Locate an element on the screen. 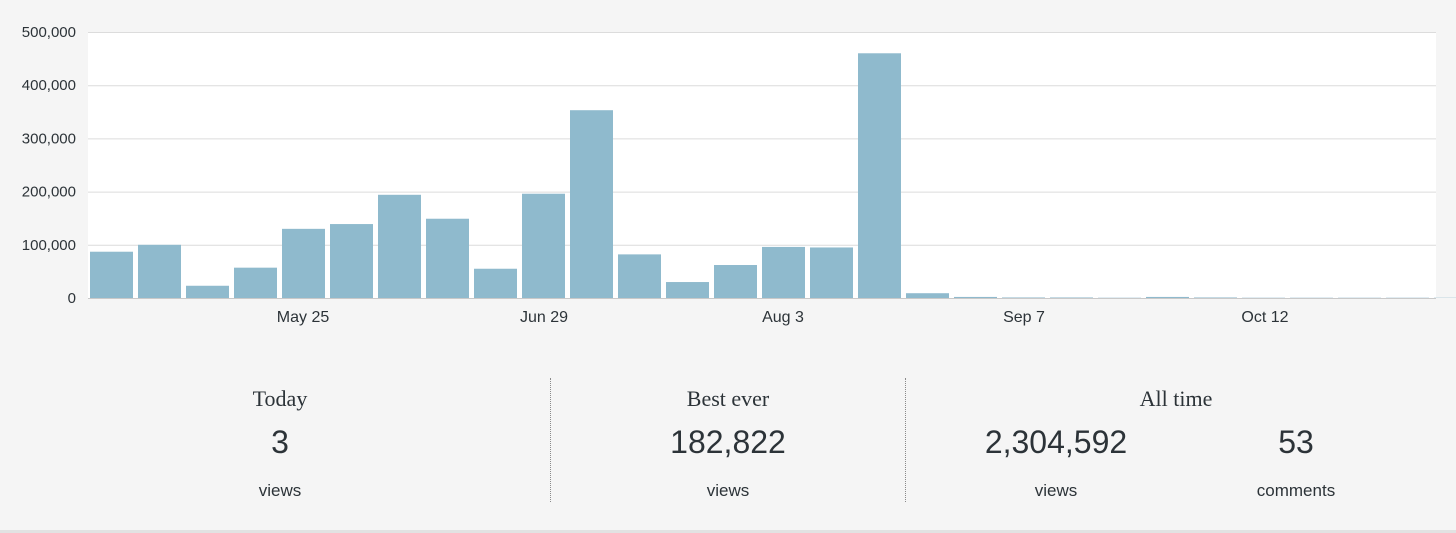 The width and height of the screenshot is (1456, 533). stat-all-time-views-unit: views is located at coordinates (1056, 490).